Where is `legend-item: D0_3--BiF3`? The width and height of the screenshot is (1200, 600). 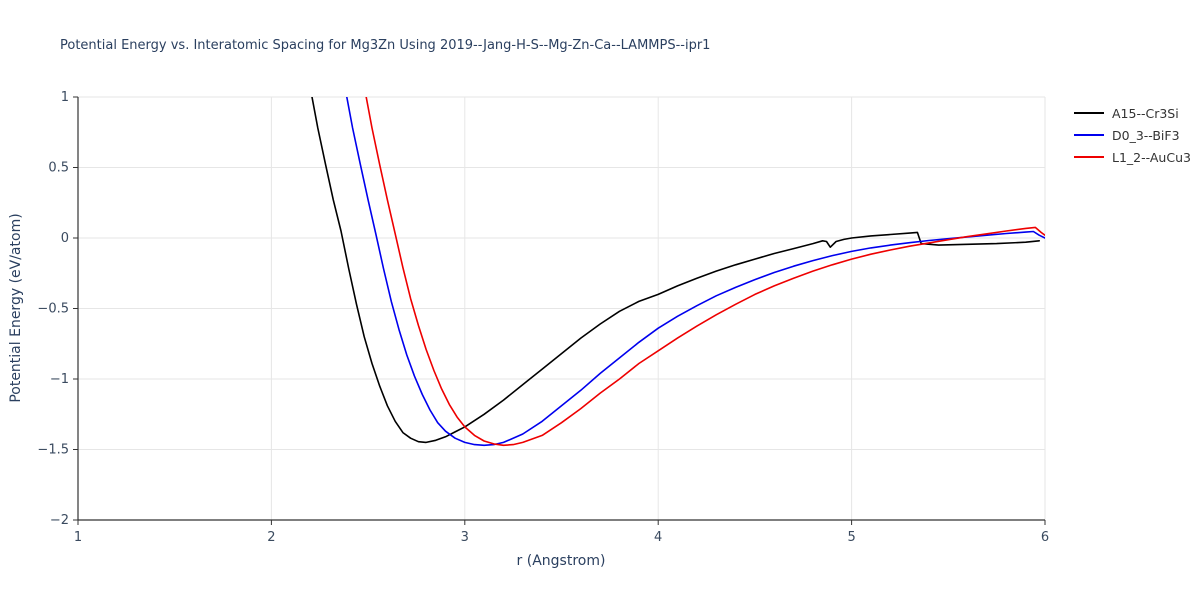
legend-item: D0_3--BiF3 is located at coordinates (1132, 135).